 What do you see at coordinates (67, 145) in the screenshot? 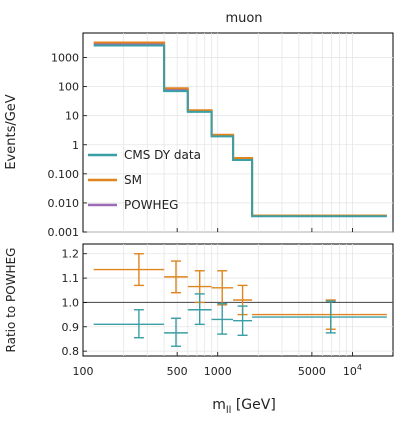
I see `upper-y-ticks: 1000 100 10 1 0.100 0.010 0.001` at bounding box center [67, 145].